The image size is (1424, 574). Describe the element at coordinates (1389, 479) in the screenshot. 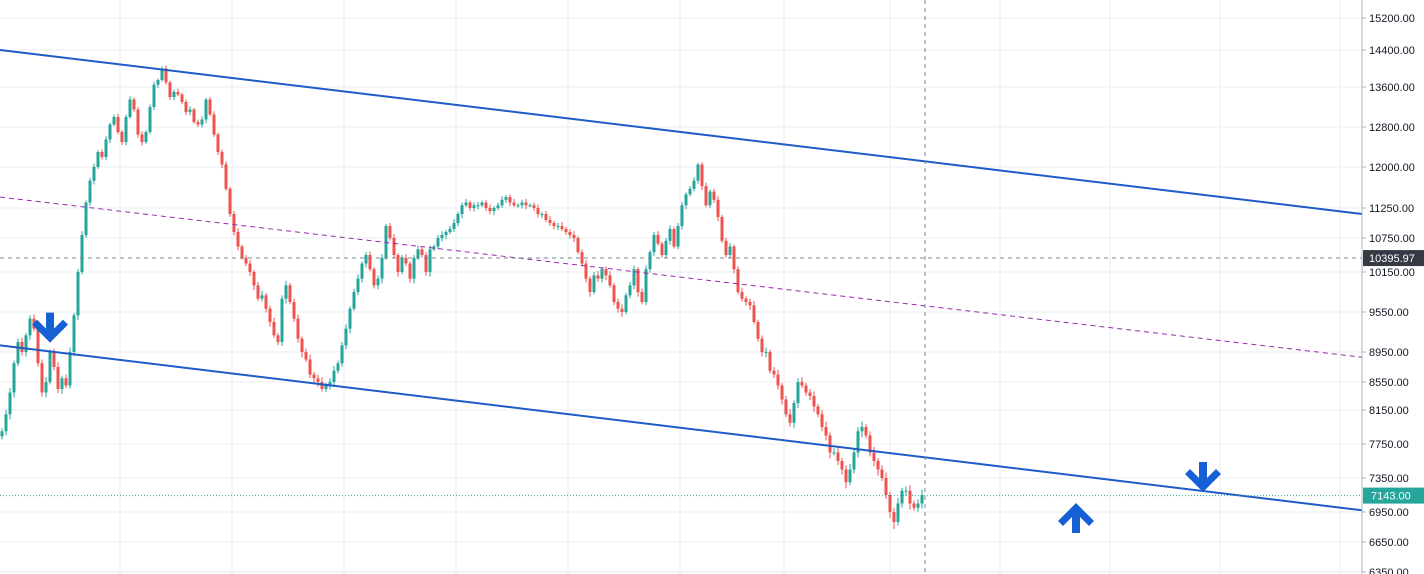

I see `tick-label: 7350.00` at that location.